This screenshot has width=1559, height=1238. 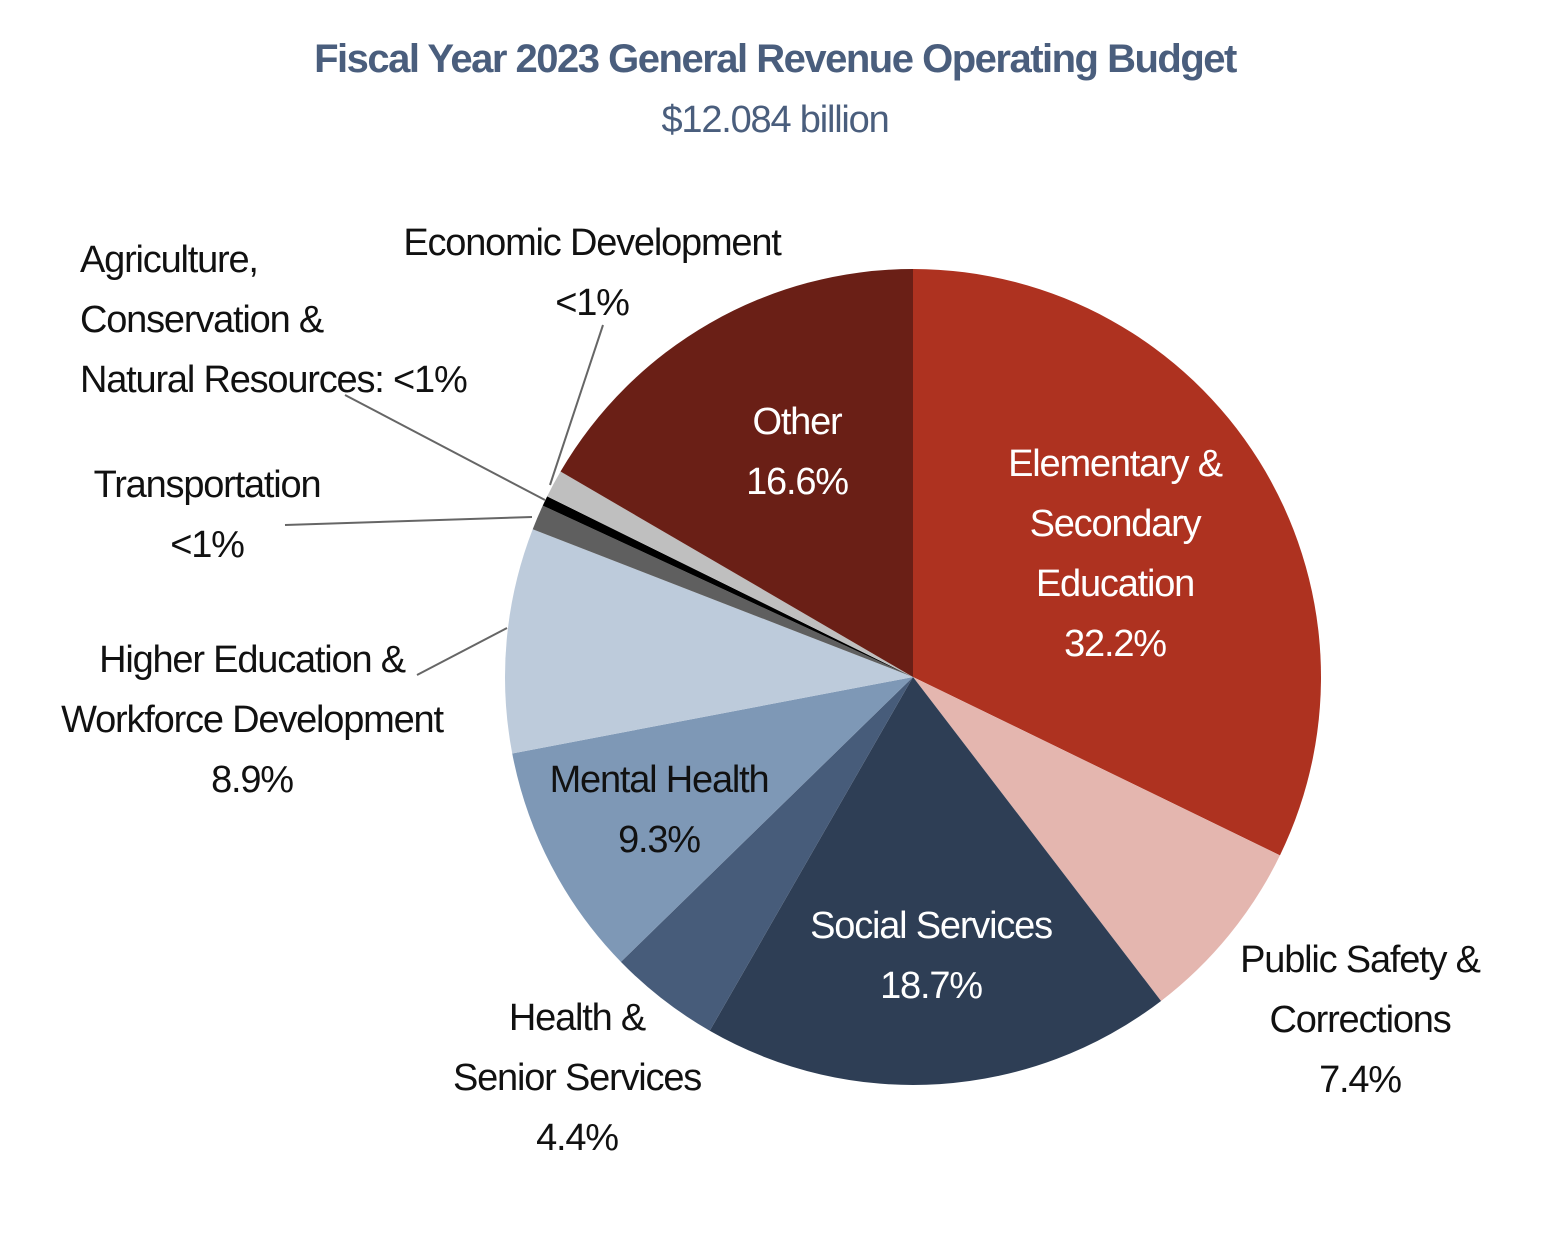 What do you see at coordinates (445, 447) in the screenshot?
I see `leader-agriculture` at bounding box center [445, 447].